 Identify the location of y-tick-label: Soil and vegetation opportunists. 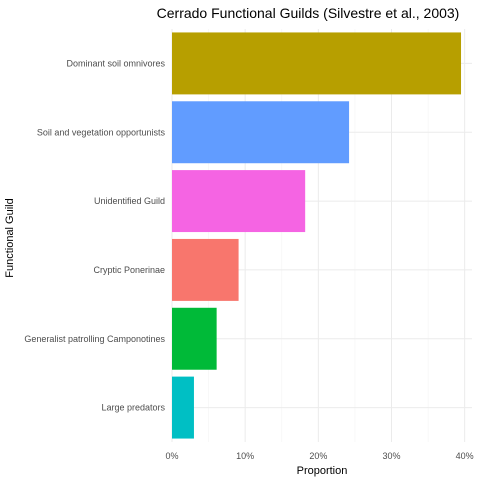
(101, 132).